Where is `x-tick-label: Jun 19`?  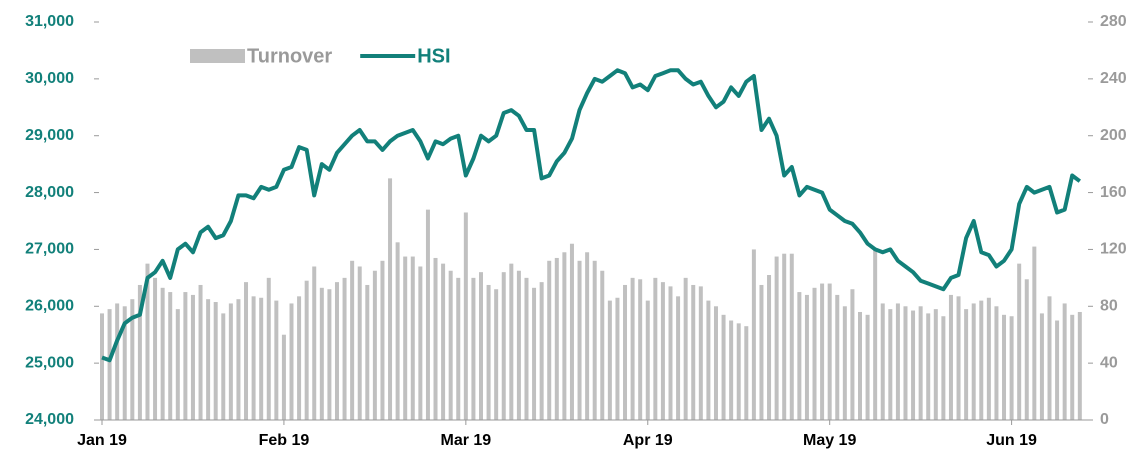 x-tick-label: Jun 19 is located at coordinates (1011, 440).